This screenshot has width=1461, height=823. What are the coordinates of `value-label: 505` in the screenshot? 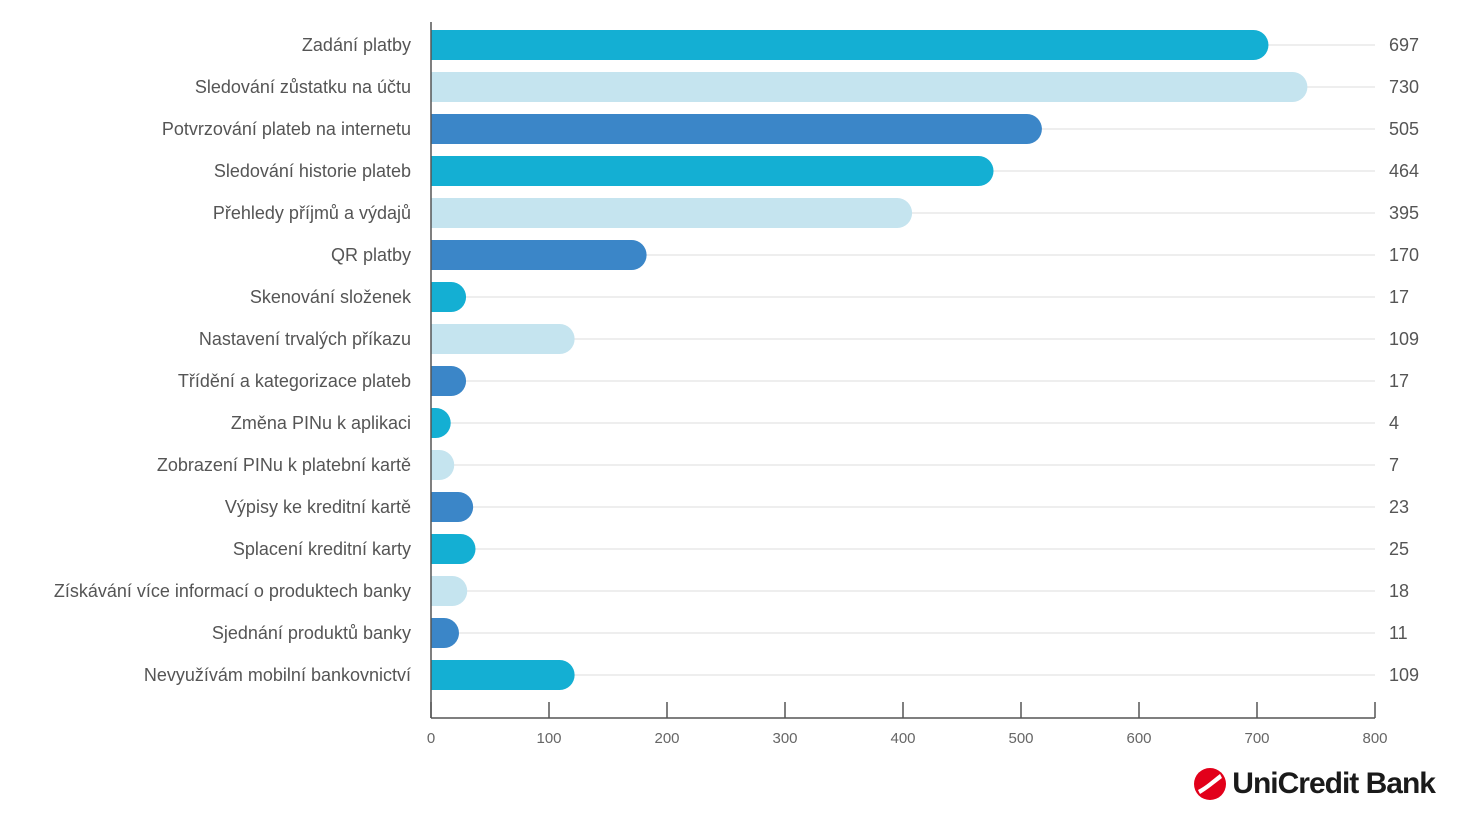 It's located at (1404, 129).